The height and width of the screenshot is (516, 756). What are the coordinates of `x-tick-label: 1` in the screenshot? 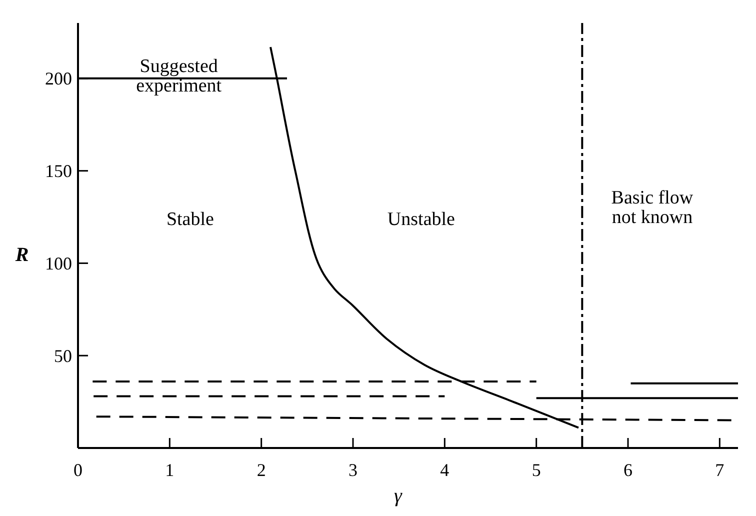 It's located at (169, 470).